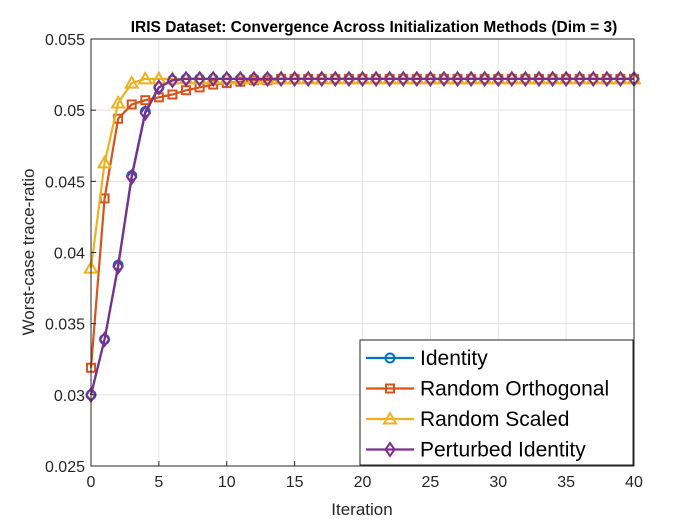 The width and height of the screenshot is (700, 525). I want to click on legend-box, so click(496, 402).